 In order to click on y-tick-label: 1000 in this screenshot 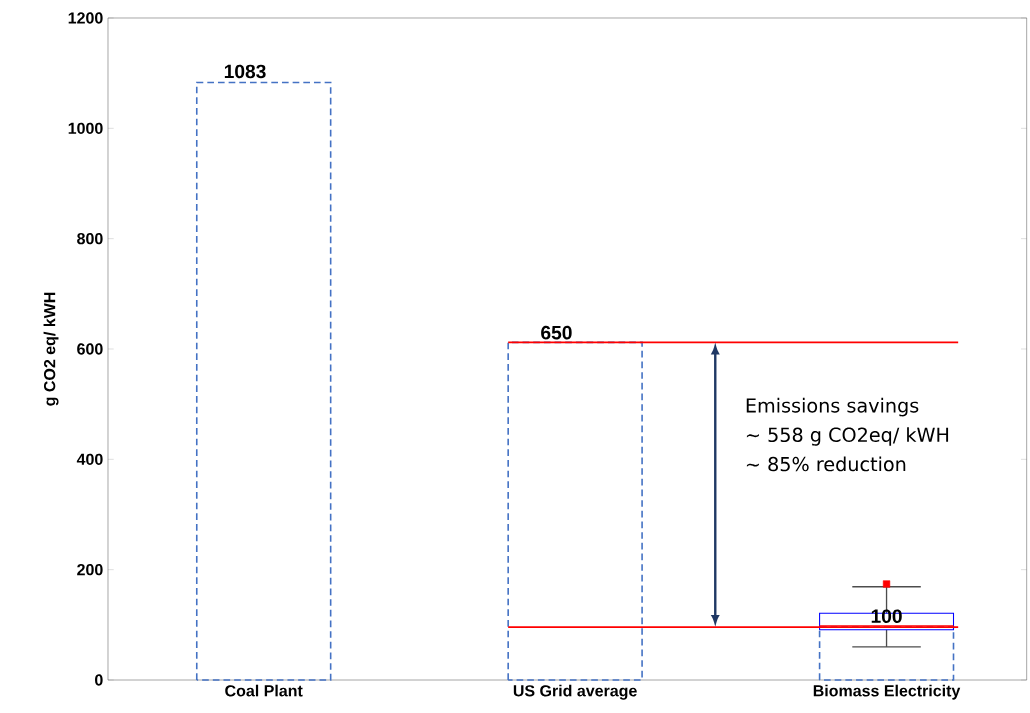, I will do `click(85, 128)`.